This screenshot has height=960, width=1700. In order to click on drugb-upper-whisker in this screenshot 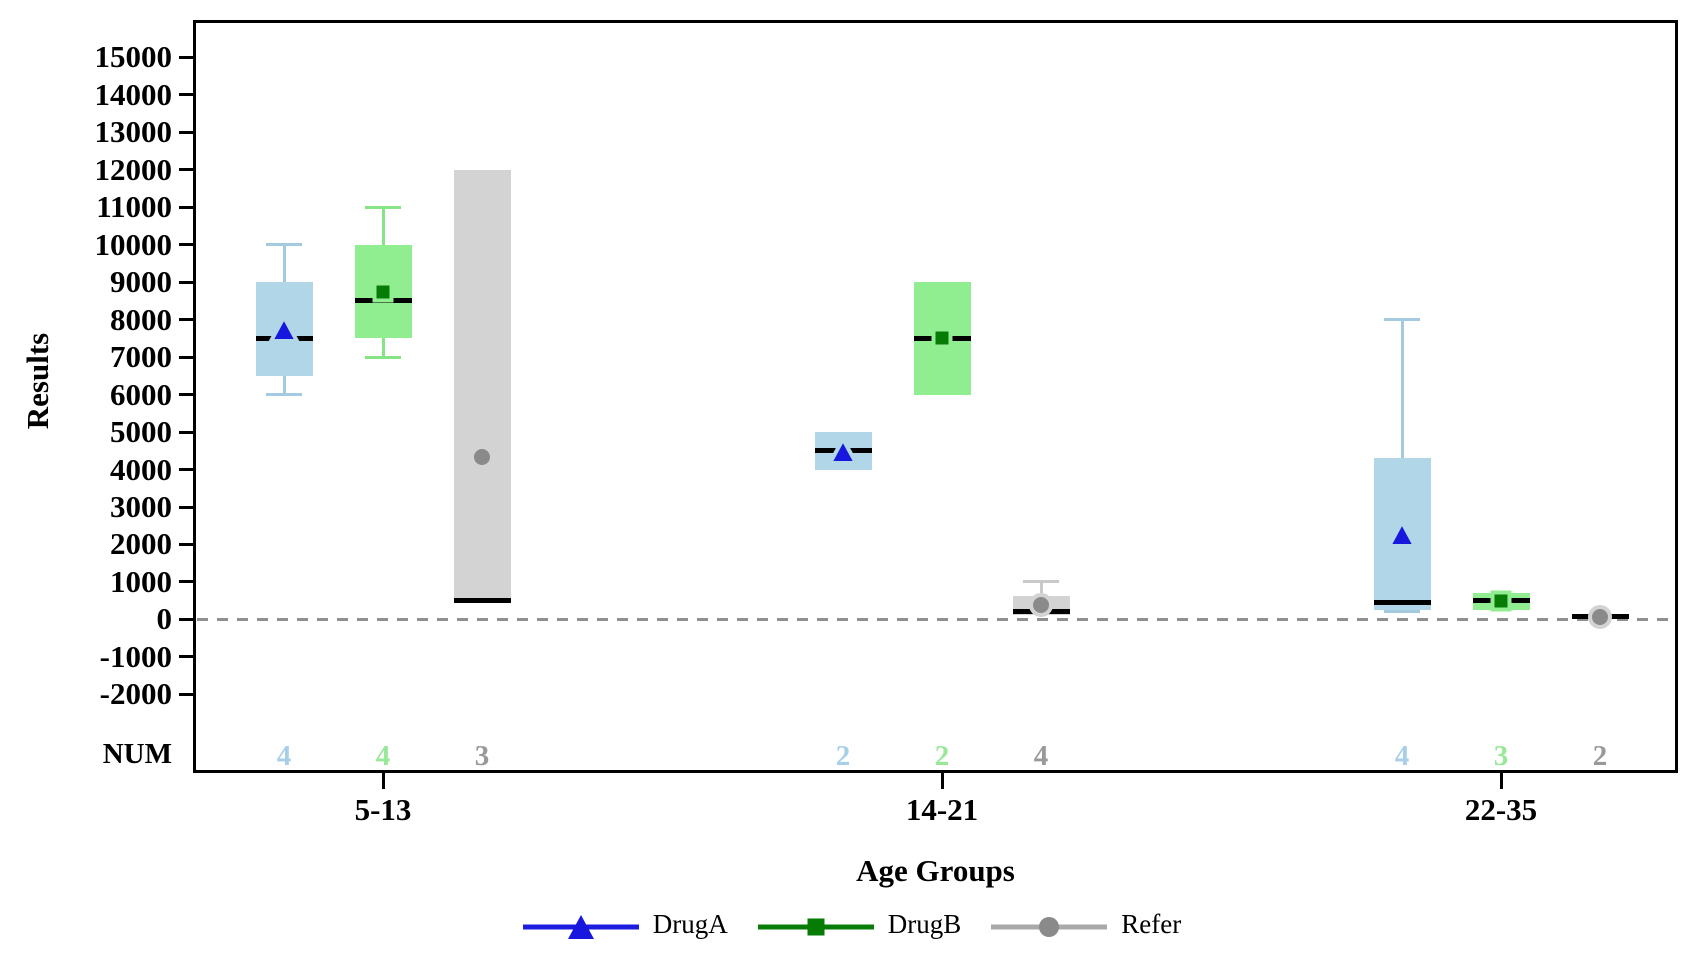, I will do `click(383, 226)`.